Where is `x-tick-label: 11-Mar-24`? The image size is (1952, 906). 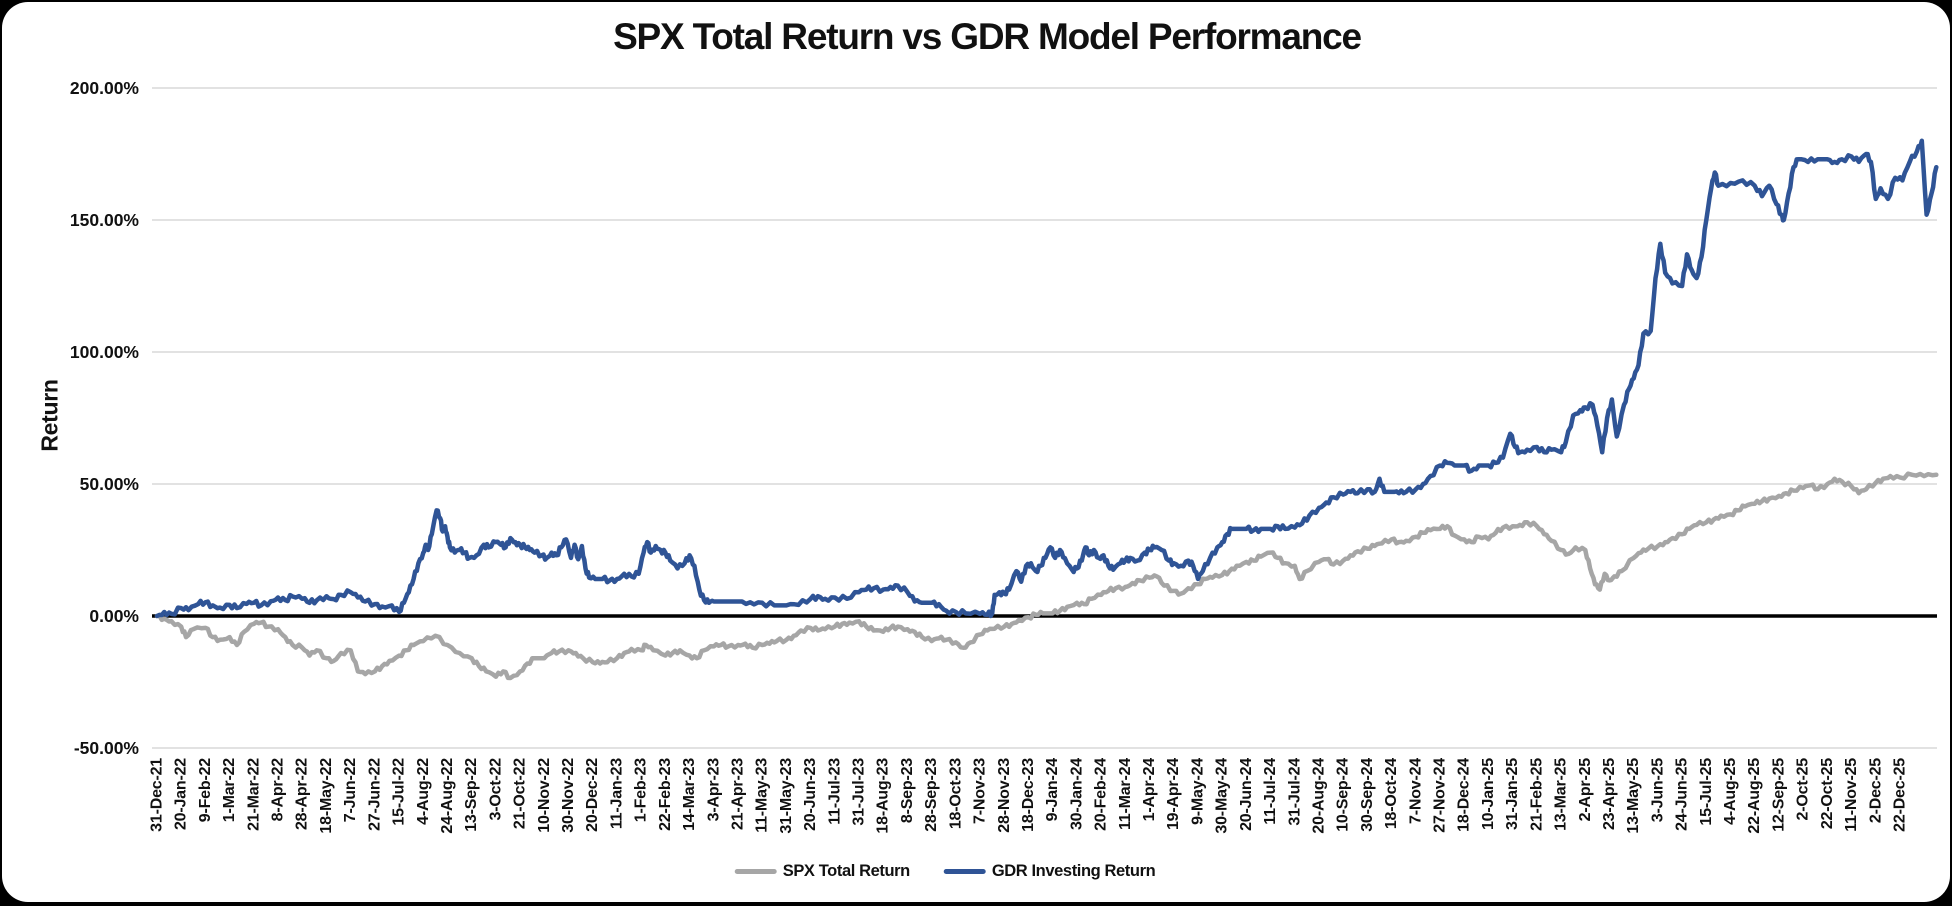 x-tick-label: 11-Mar-24 is located at coordinates (1125, 794).